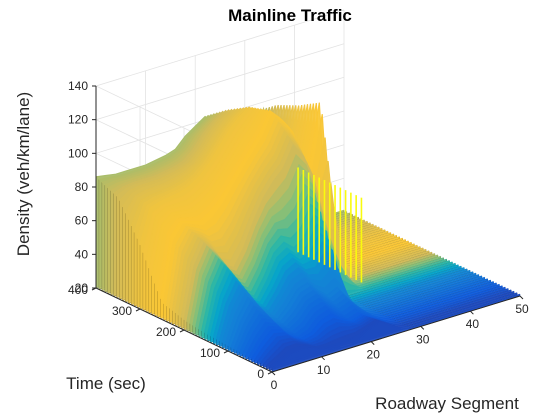  I want to click on x-tick-label: 50, so click(522, 309).